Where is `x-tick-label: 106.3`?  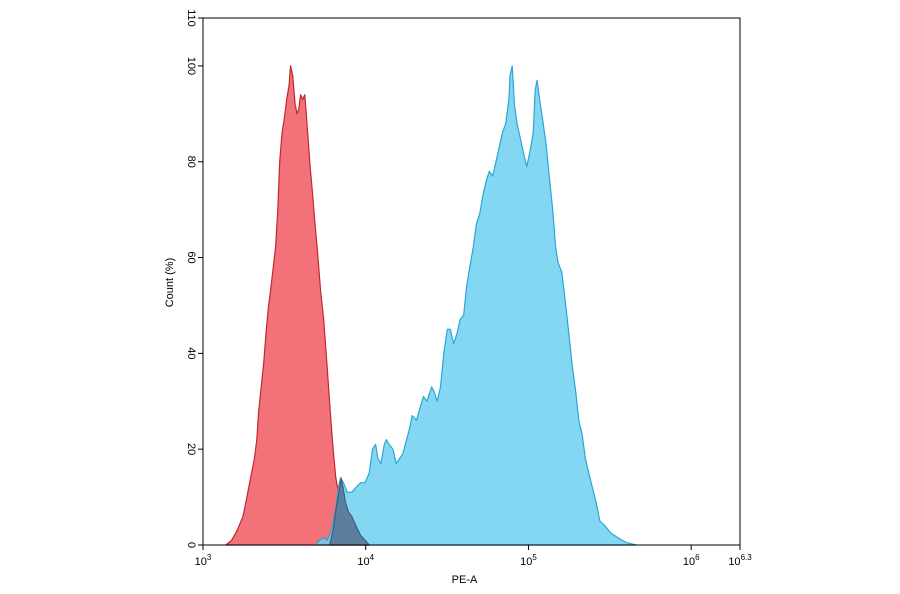 x-tick-label: 106.3 is located at coordinates (740, 560).